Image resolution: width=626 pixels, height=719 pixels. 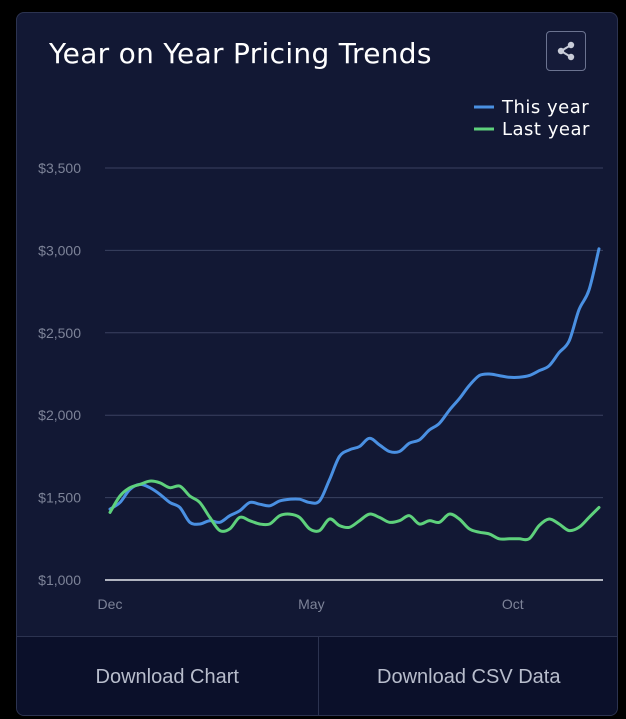 I want to click on y-tick-label: $2,500, so click(x=59, y=333).